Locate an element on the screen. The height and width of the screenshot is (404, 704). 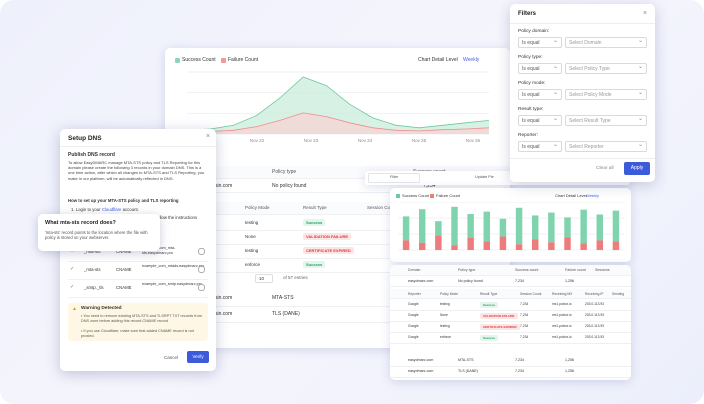
toolbar-item: Update Pie is located at coordinates (484, 177).